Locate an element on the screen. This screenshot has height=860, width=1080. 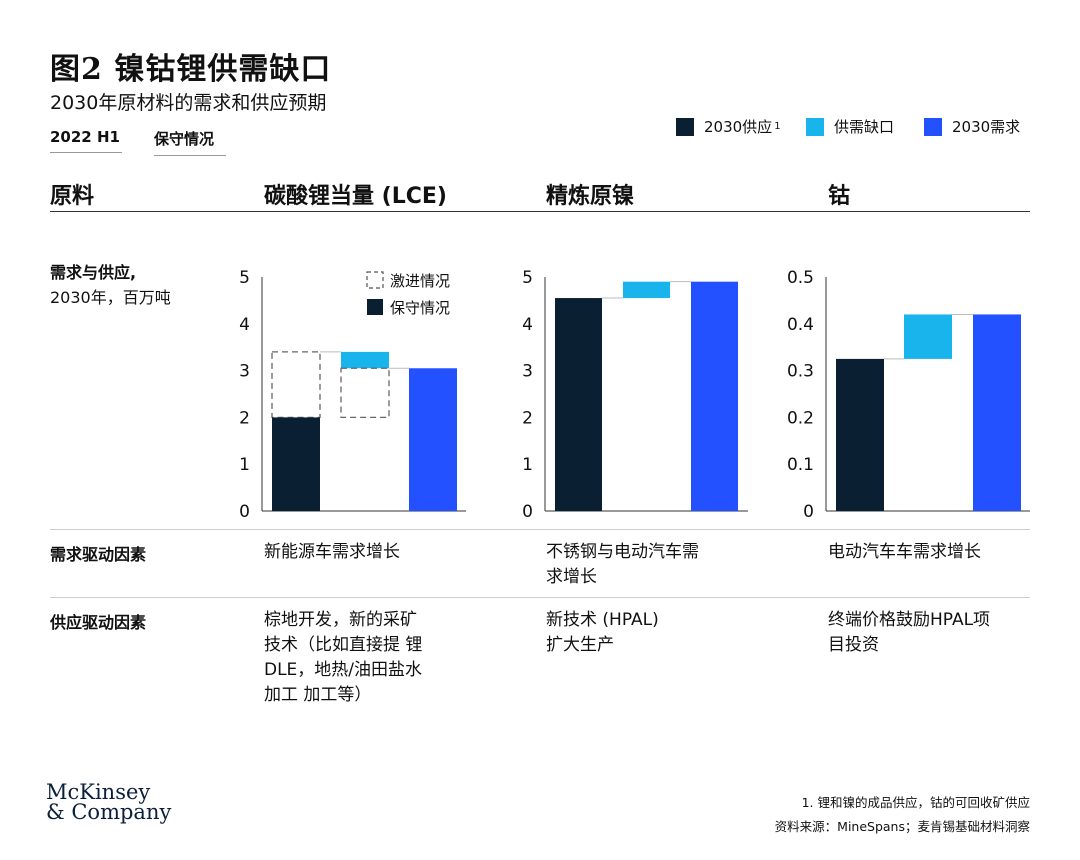
cobalt-y-tick-label: 0.5 is located at coordinates (800, 278).